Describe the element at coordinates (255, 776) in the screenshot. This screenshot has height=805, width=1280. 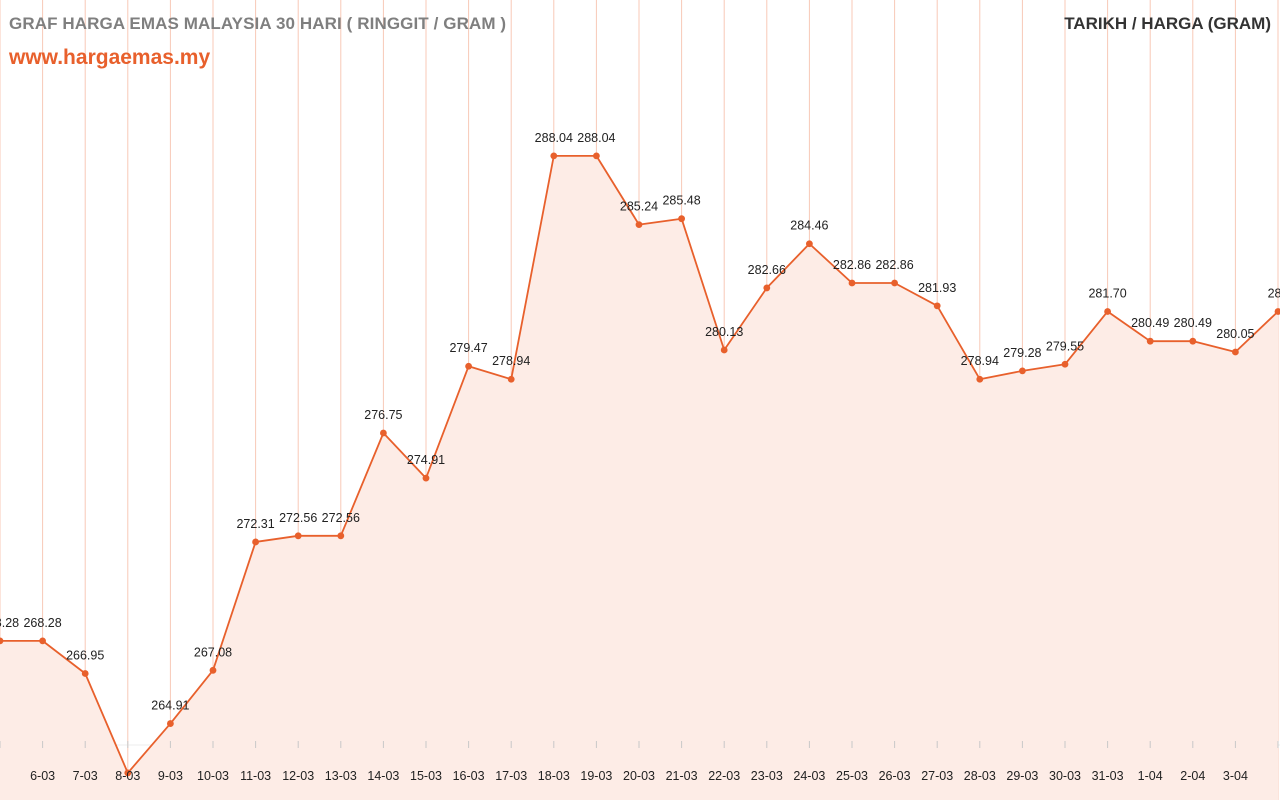
I see `x-tick-label: 11-03` at that location.